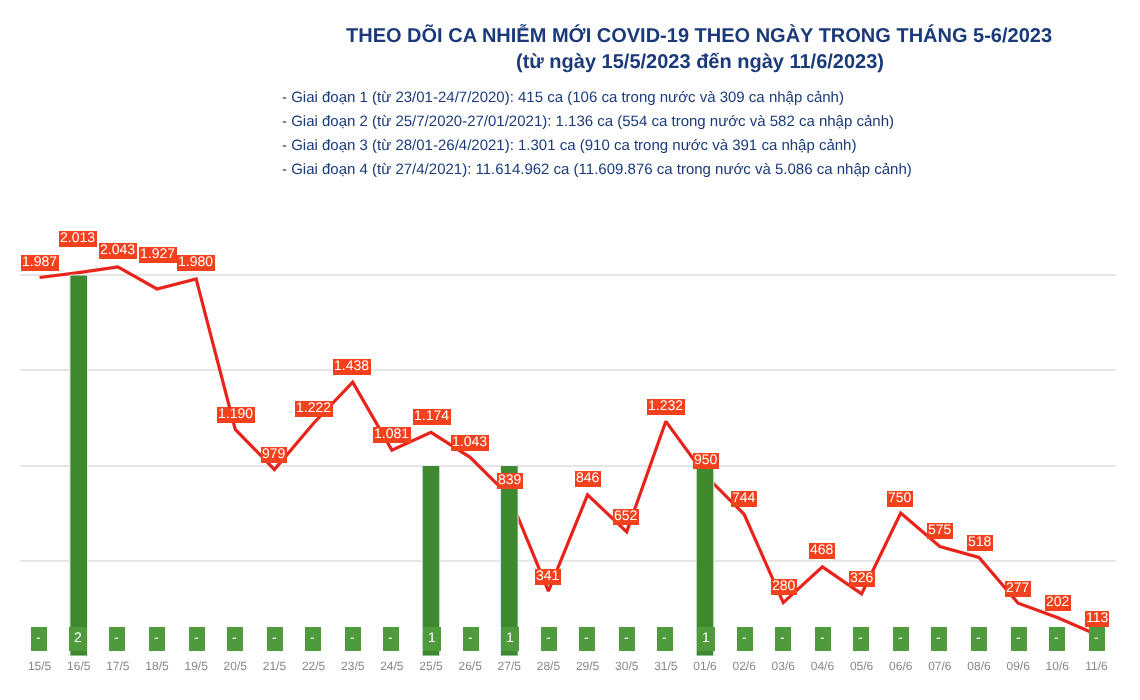 Image resolution: width=1140 pixels, height=700 pixels. I want to click on chart-subtitle: (từ ngày 15/5/2023 đến ngày 11/6/2023), so click(700, 63).